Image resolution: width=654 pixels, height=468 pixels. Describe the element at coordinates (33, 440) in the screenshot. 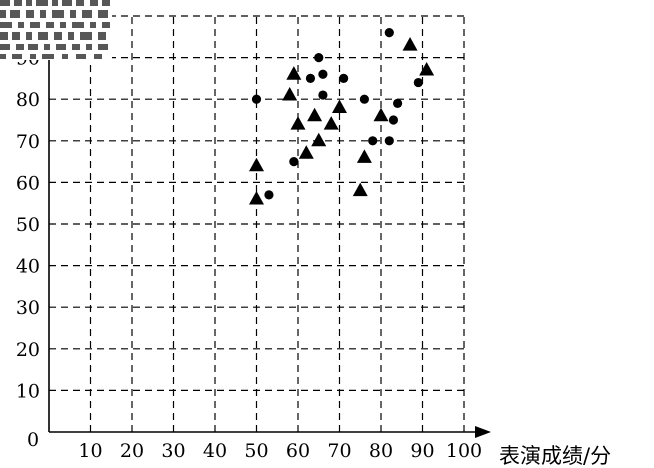

I see `origin-label: 0` at that location.